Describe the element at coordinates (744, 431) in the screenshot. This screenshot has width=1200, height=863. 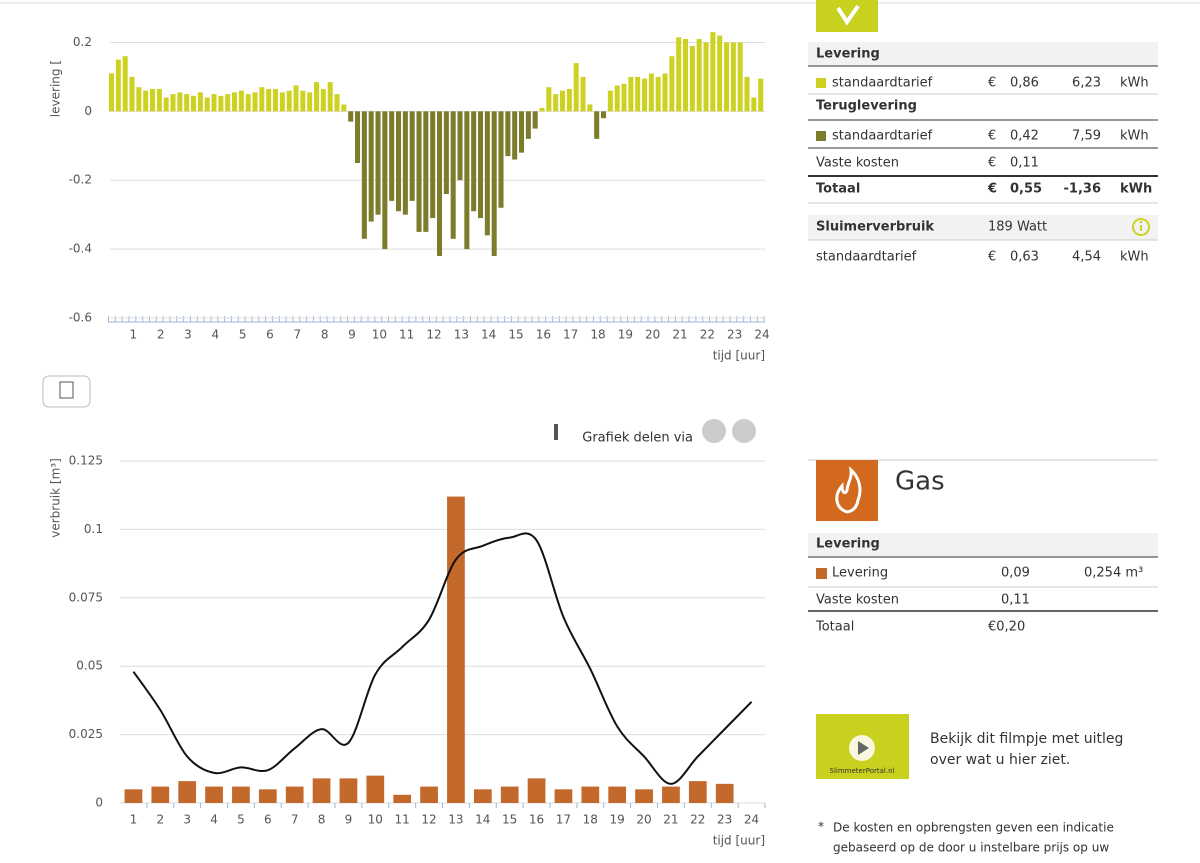
I see `twitter-button` at that location.